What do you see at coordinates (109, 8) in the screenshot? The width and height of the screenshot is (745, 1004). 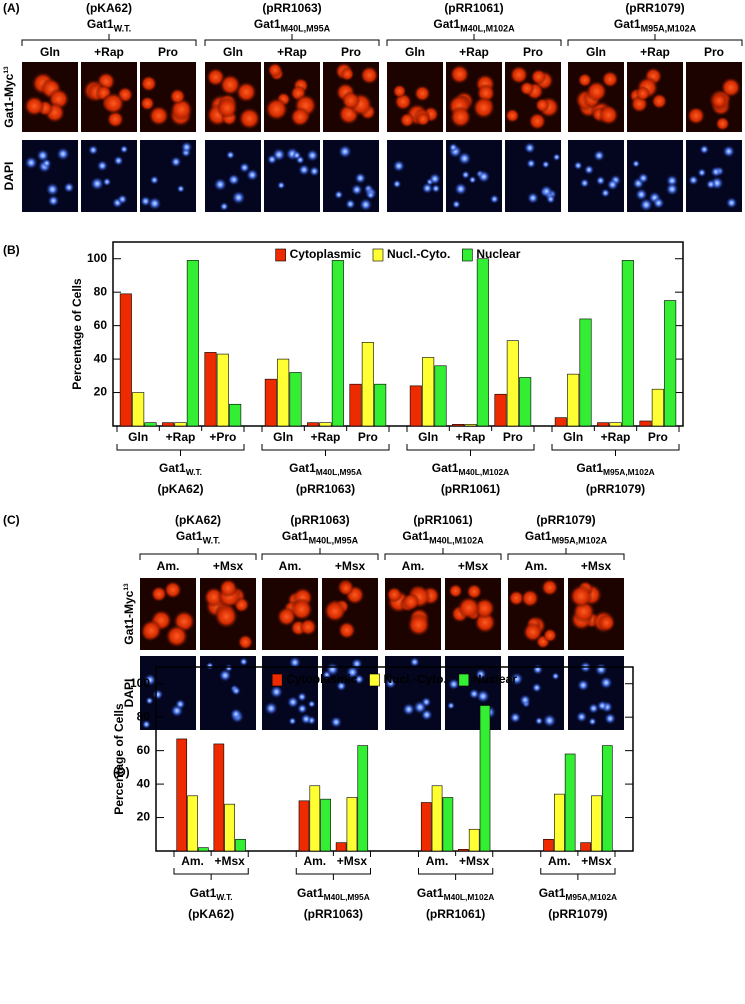 I see `plasmid: (pKA62)` at bounding box center [109, 8].